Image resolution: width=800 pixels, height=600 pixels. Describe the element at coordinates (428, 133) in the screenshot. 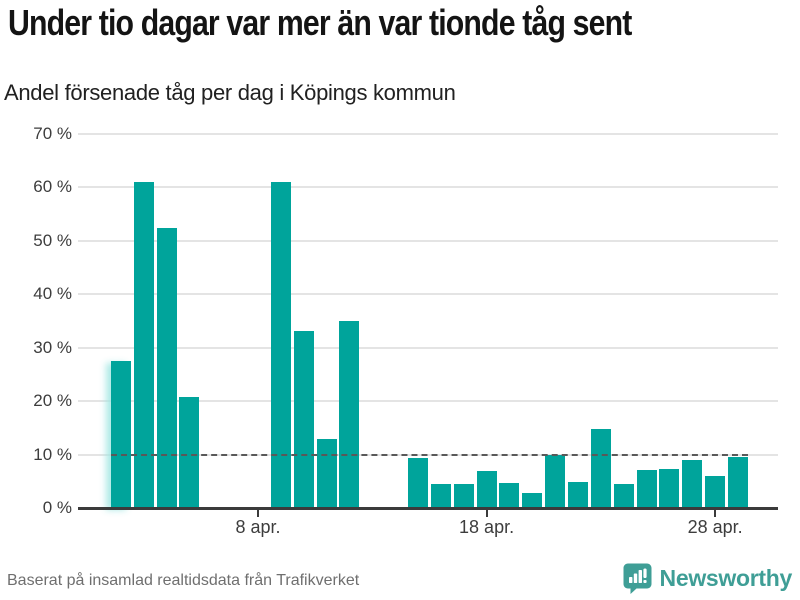

I see `gridline-70pct` at that location.